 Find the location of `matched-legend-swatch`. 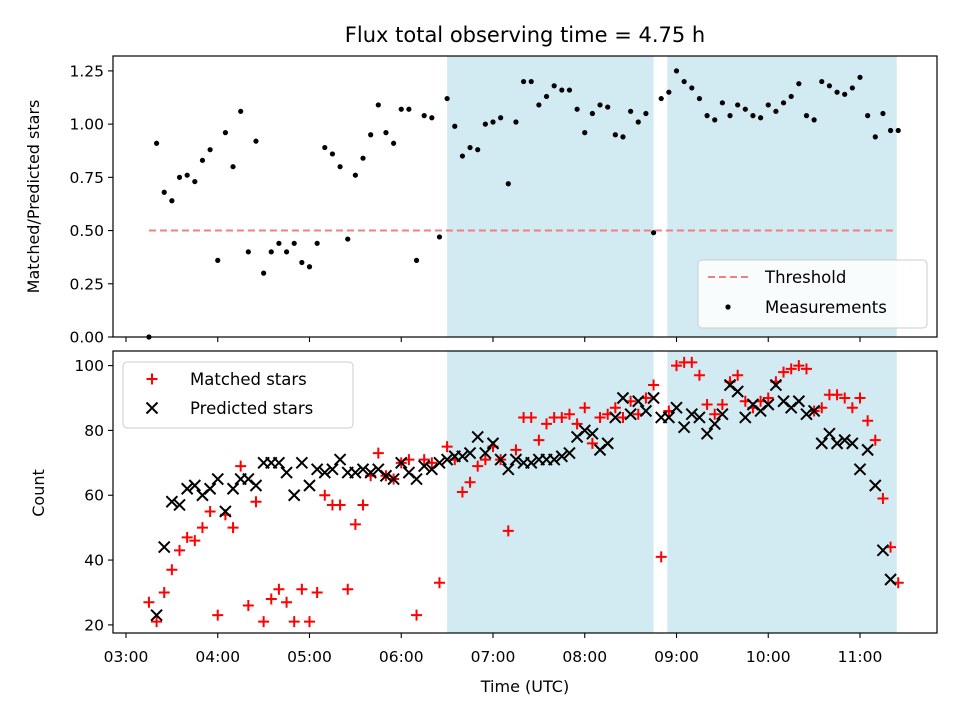

matched-legend-swatch is located at coordinates (152, 379).